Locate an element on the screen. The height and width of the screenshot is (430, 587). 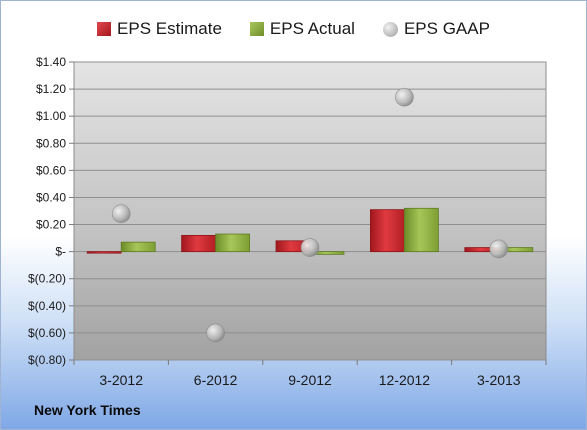
legend-item-eps-gaap: EPS GAAP is located at coordinates (436, 29).